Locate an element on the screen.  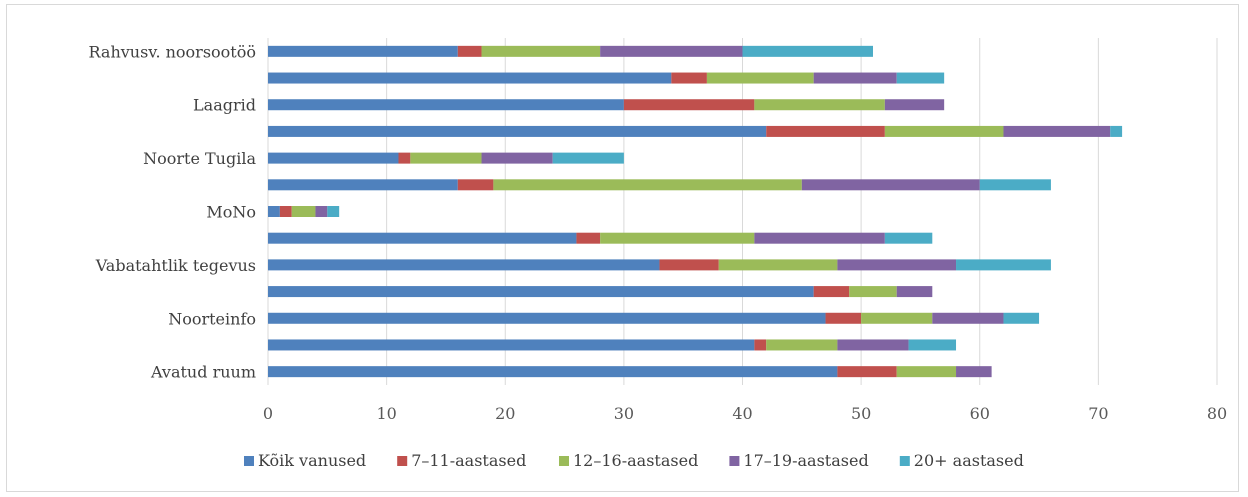
x-tick-labels: 0 10 20 30 40 50 60 70 80 is located at coordinates (745, 413).